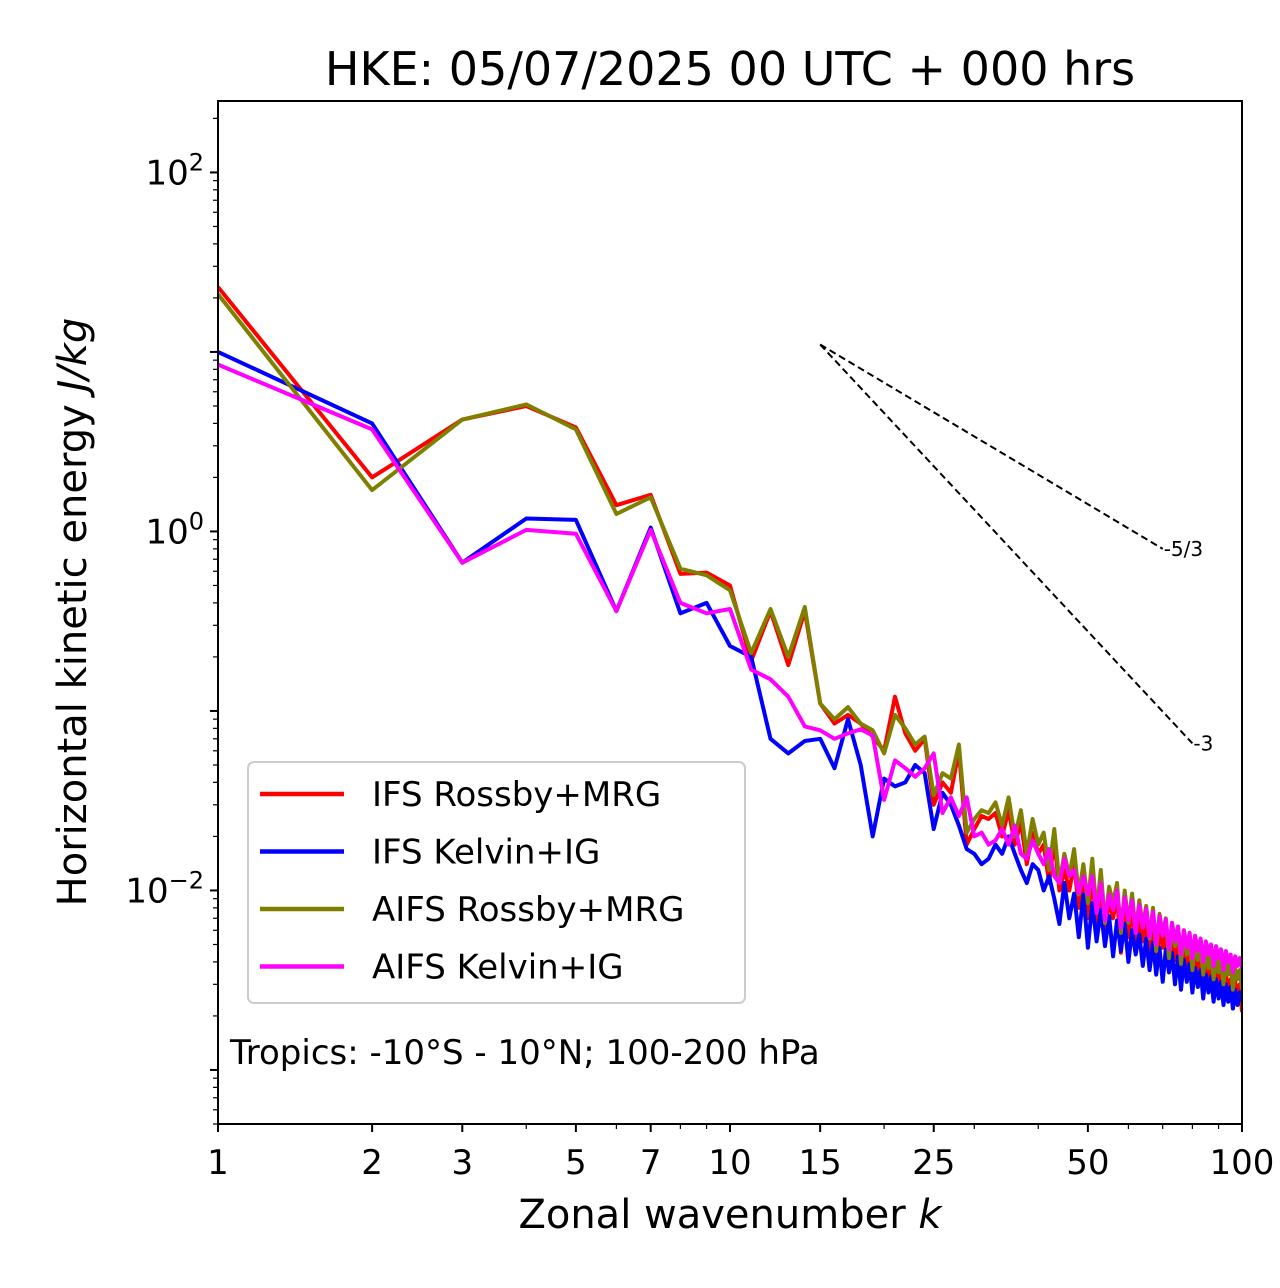  I want to click on y-axis-label: Horizontal kinetic energy J/kg, so click(73, 612).